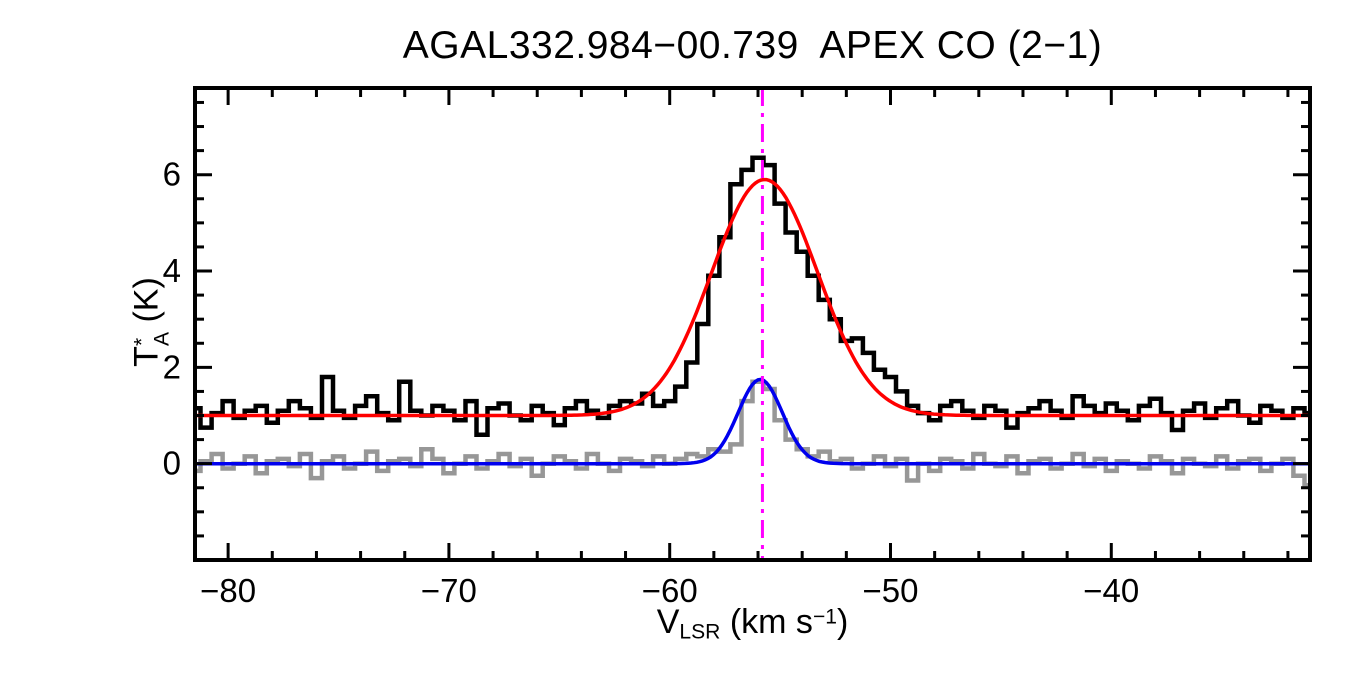  Describe the element at coordinates (700, 632) in the screenshot. I see `x-label-subscript: LSR` at that location.